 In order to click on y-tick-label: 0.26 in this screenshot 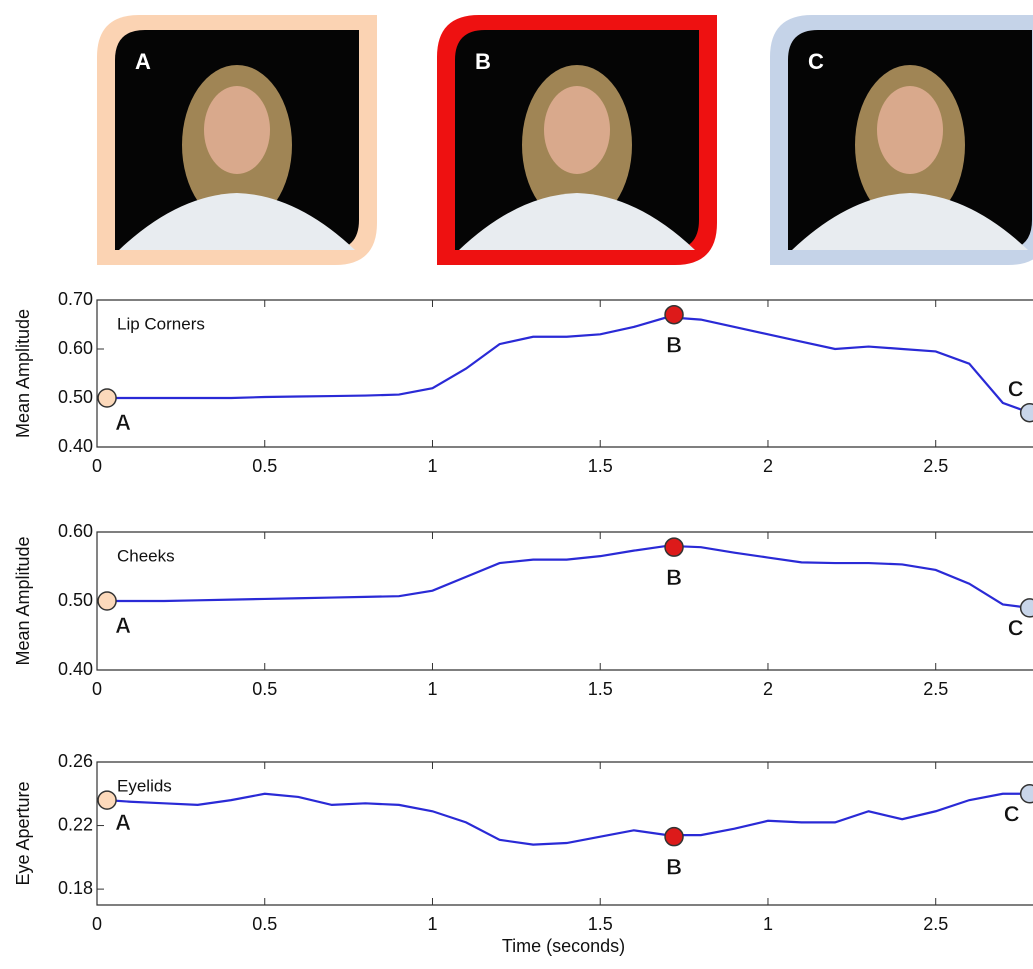, I will do `click(75, 761)`.